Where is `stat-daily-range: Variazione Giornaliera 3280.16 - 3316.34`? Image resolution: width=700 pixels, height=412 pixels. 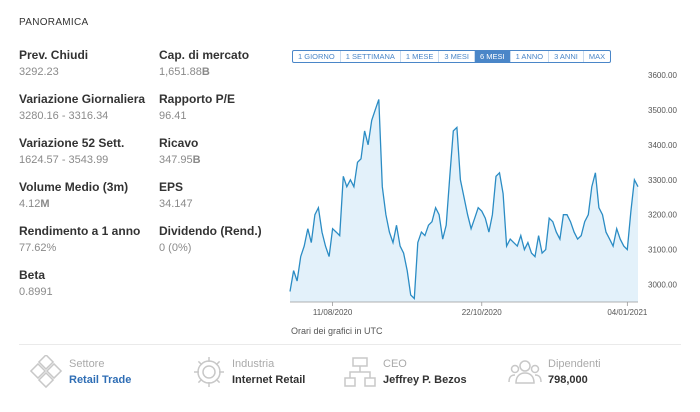 stat-daily-range: Variazione Giornaliera 3280.16 - 3316.34 is located at coordinates (89, 107).